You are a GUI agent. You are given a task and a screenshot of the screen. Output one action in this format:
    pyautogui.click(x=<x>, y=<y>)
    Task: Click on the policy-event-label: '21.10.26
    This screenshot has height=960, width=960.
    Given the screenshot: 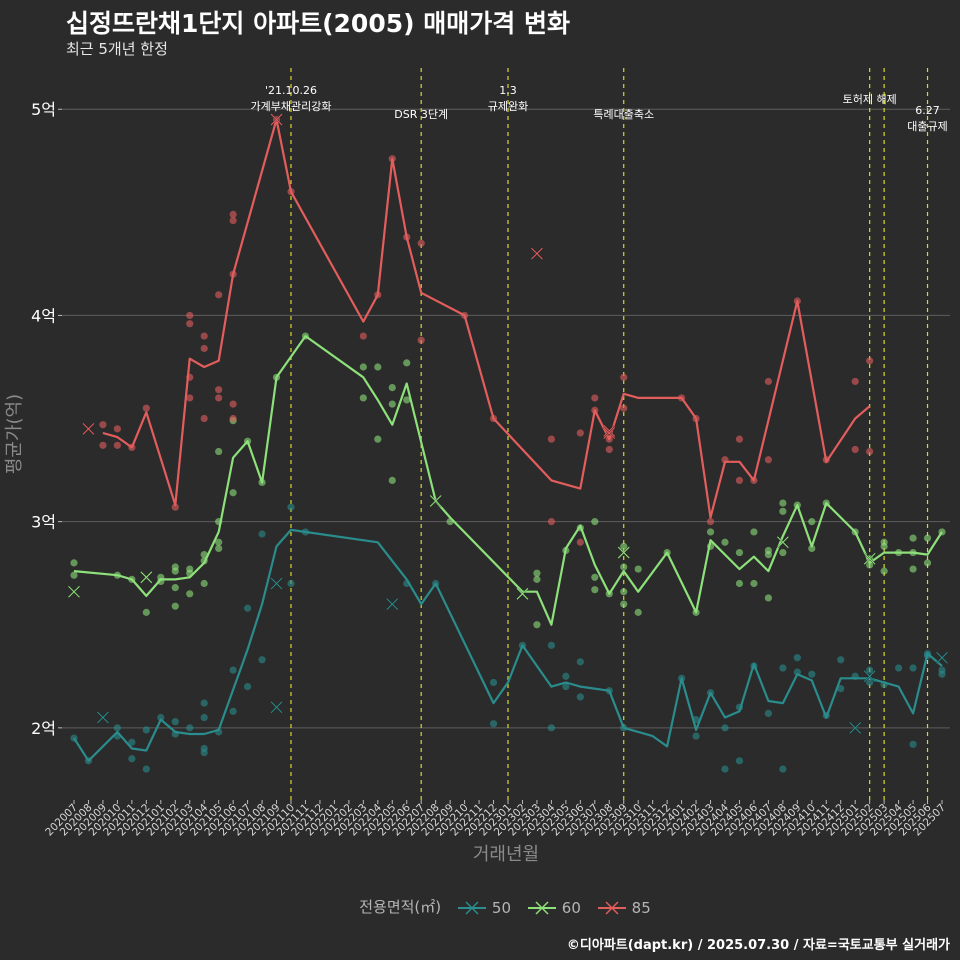 What is the action you would take?
    pyautogui.click(x=291, y=90)
    